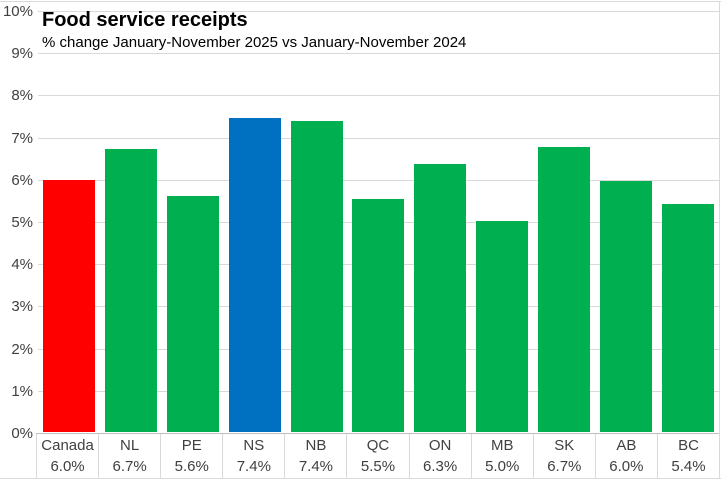 The image size is (721, 481). What do you see at coordinates (129, 456) in the screenshot?
I see `category-cell-nl: NL 6.7%` at bounding box center [129, 456].